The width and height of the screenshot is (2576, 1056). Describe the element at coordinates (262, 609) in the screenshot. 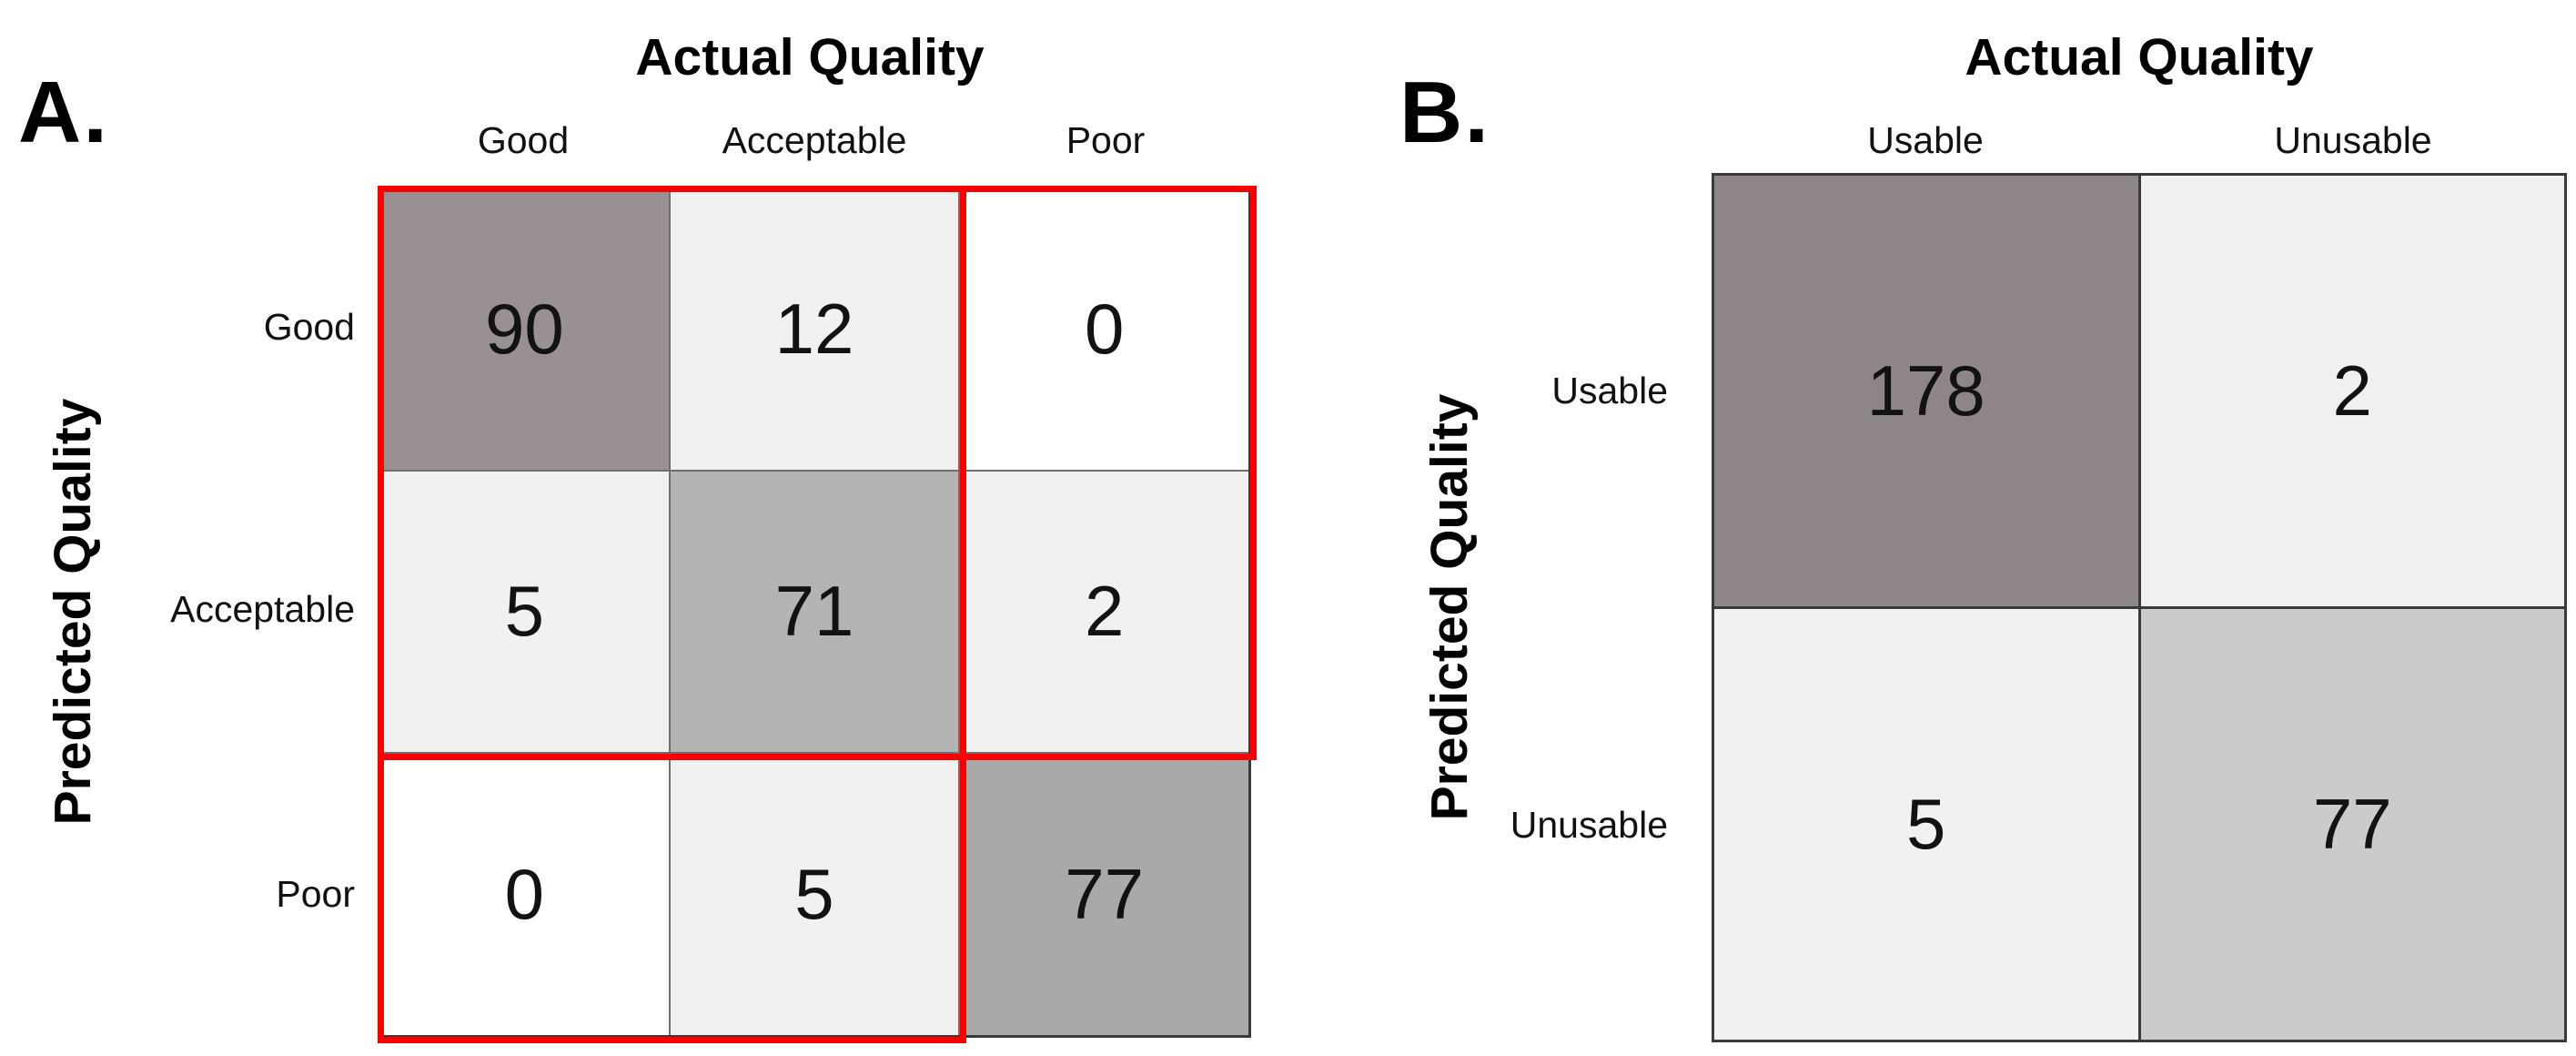

I see `panel-a-row-label-acceptable: Acceptable` at that location.